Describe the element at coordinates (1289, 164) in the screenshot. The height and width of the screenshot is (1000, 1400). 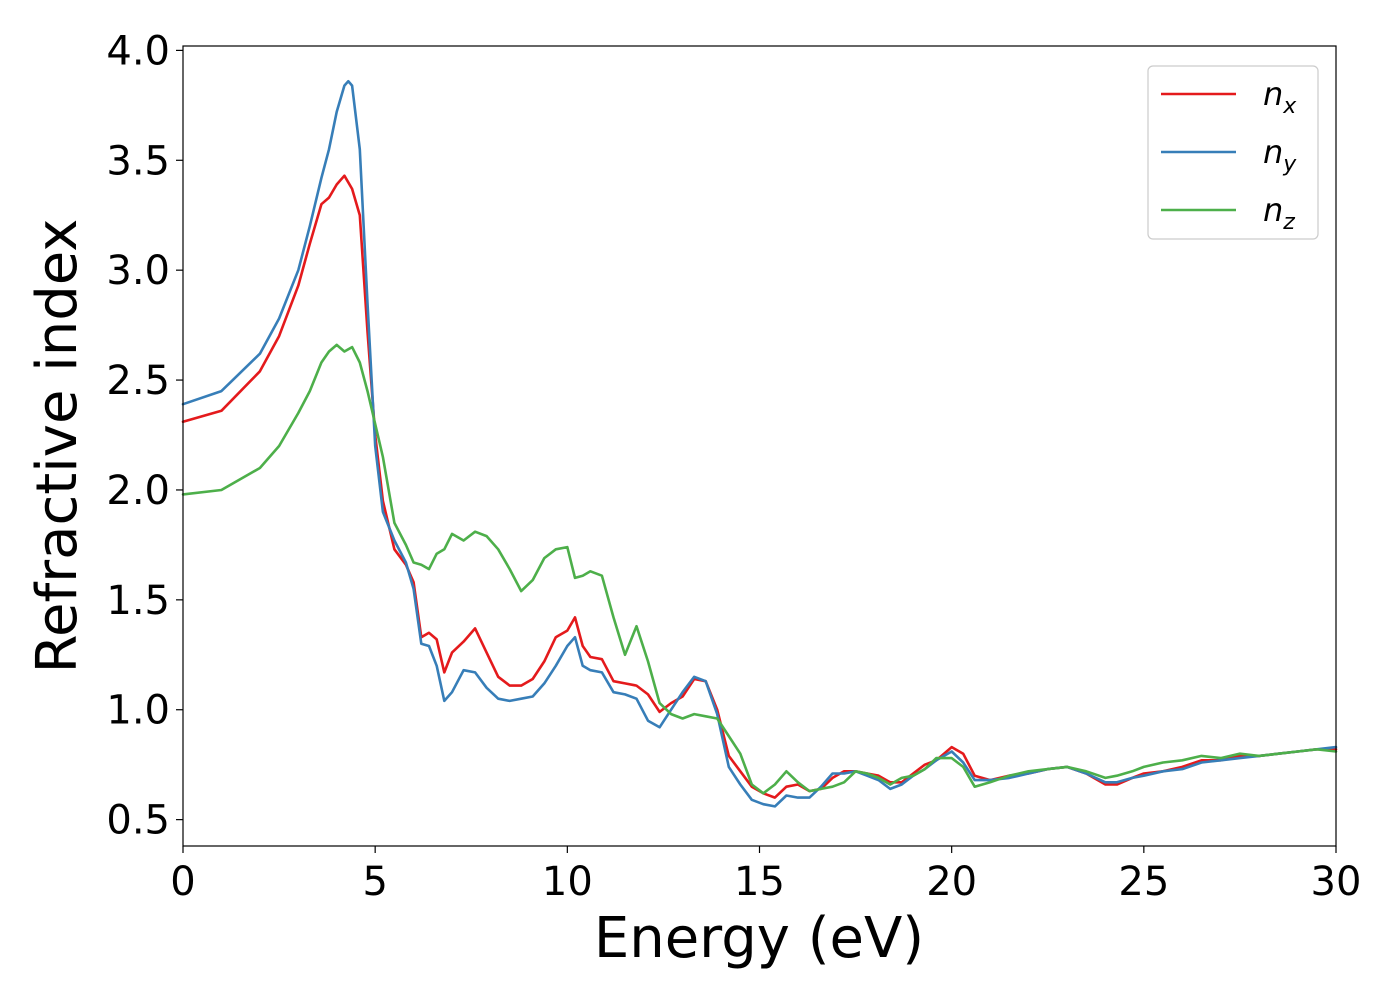
I see `legend-label-subscript: y` at that location.